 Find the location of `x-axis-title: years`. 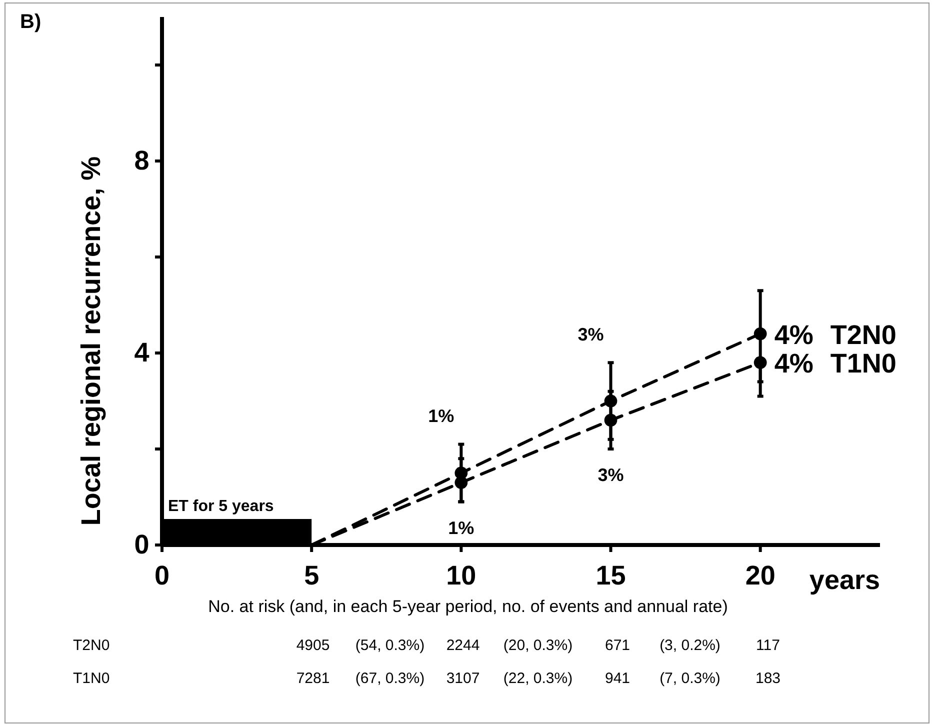

x-axis-title: years is located at coordinates (844, 580).